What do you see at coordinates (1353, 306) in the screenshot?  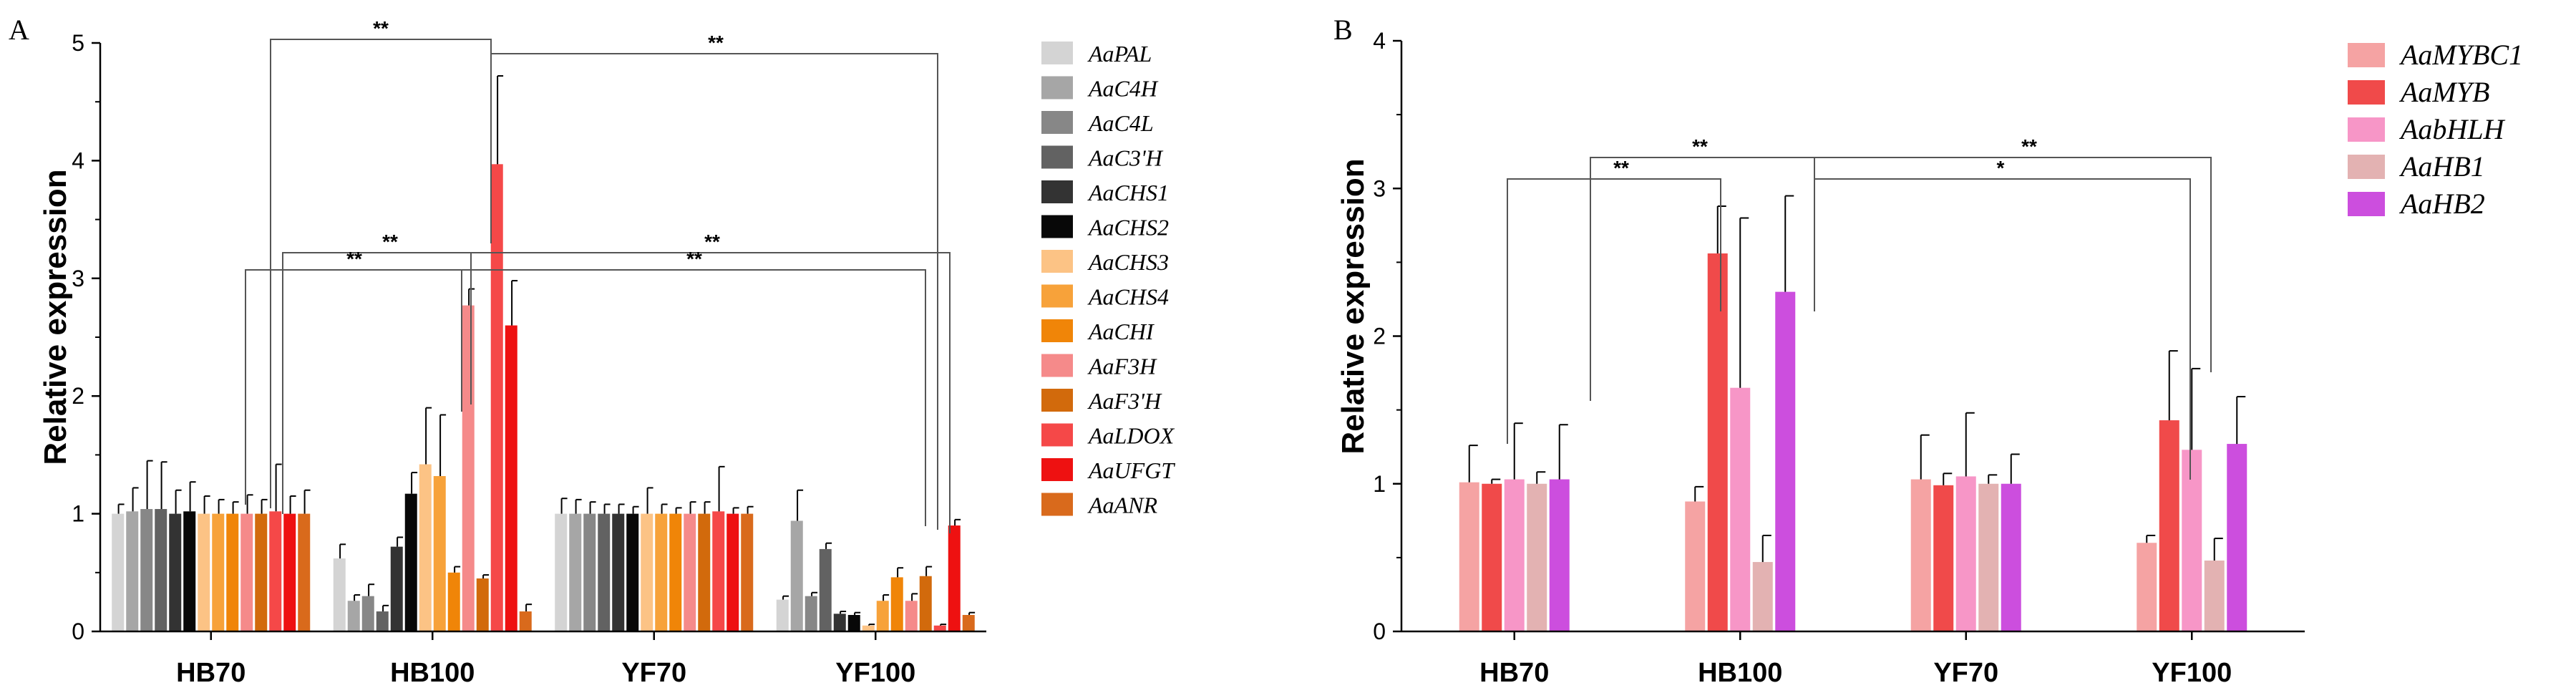 I see `panel-b-ylabel: Relative expression` at bounding box center [1353, 306].